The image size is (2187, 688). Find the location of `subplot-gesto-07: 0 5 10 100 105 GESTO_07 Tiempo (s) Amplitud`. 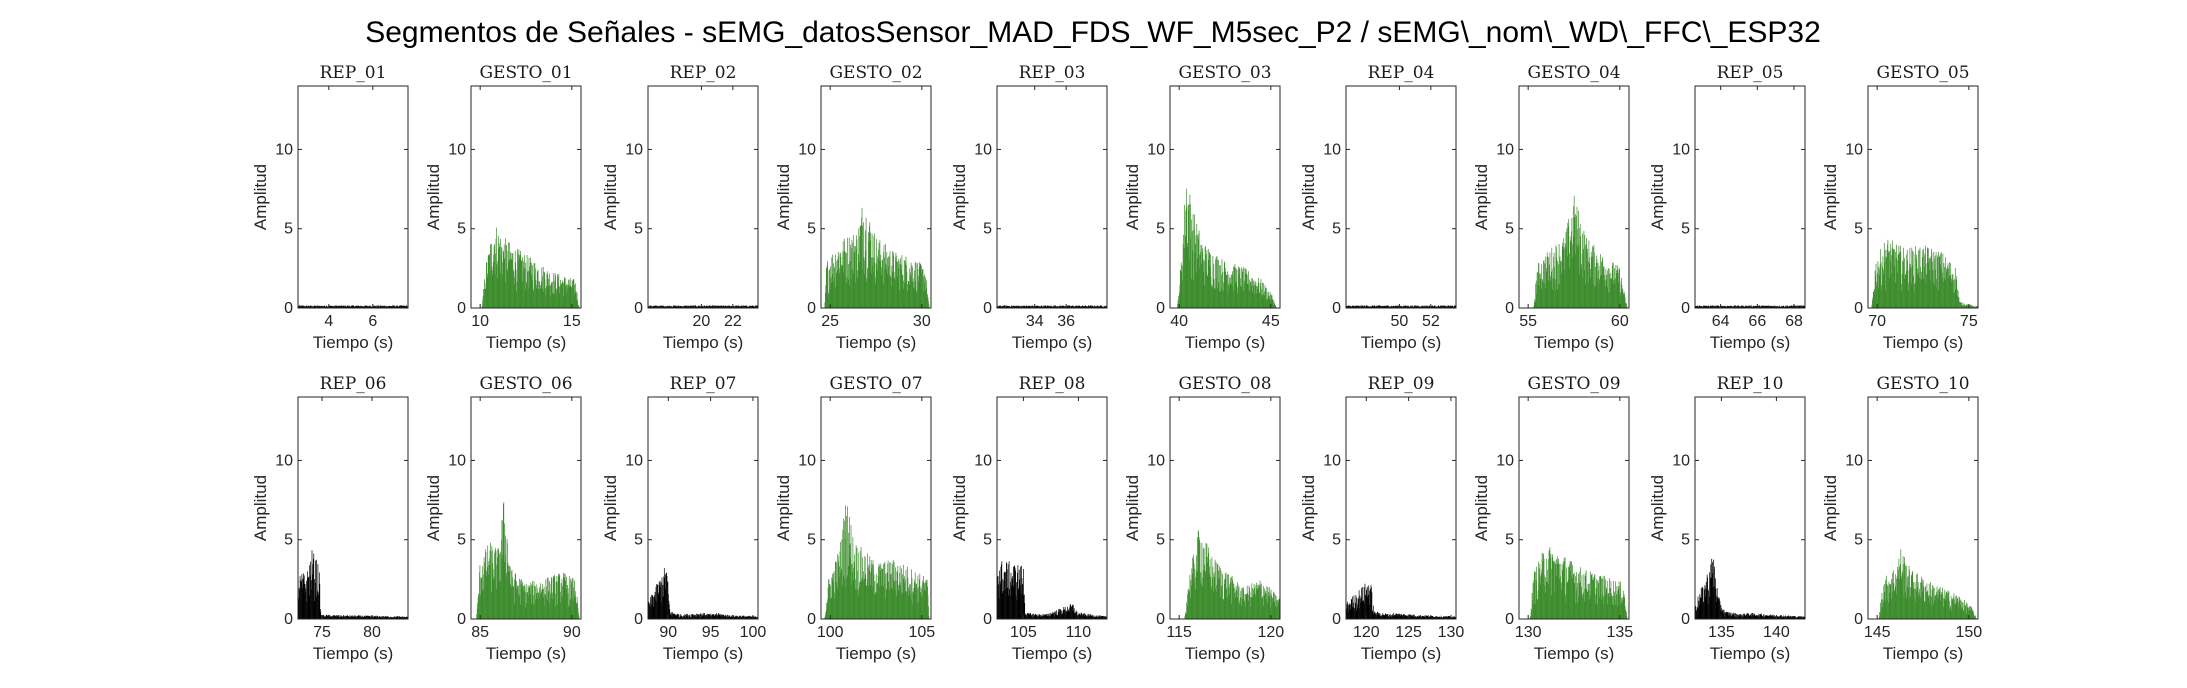

subplot-gesto-07: 0 5 10 100 105 GESTO_07 Tiempo (s) Amplitud is located at coordinates (854, 518).